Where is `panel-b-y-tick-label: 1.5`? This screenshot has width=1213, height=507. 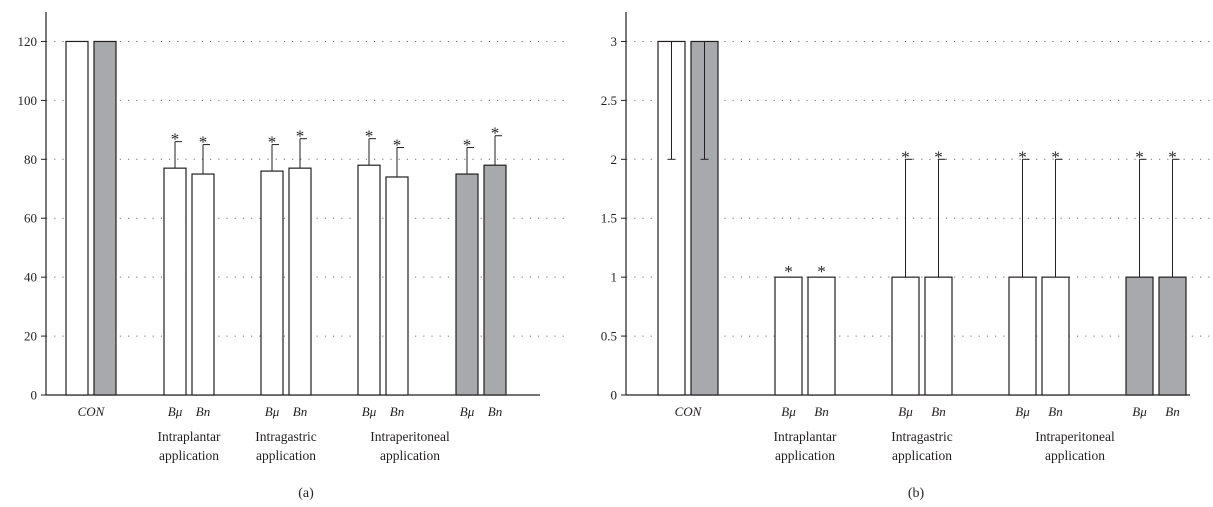 panel-b-y-tick-label: 1.5 is located at coordinates (609, 218).